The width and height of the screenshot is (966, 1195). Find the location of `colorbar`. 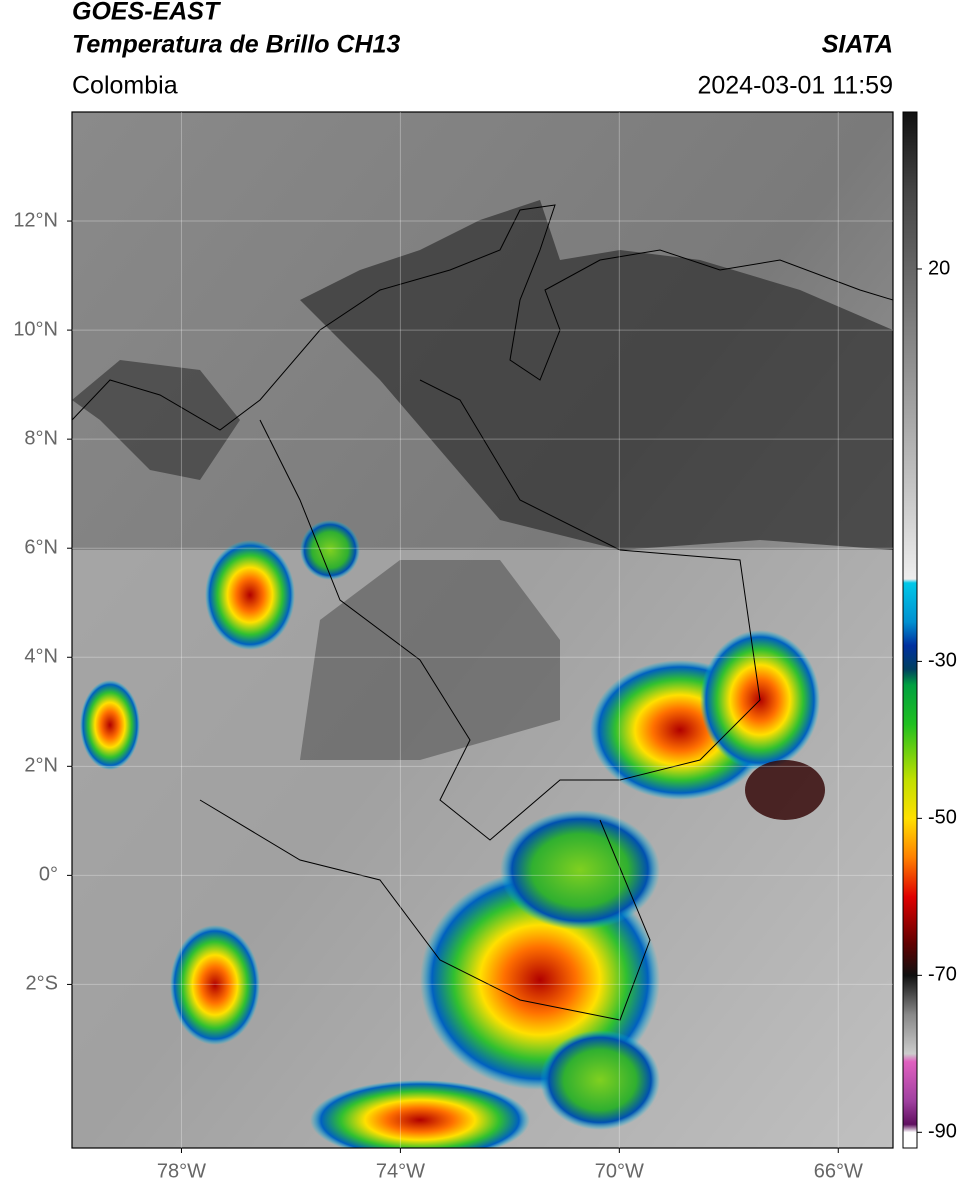

colorbar is located at coordinates (910, 630).